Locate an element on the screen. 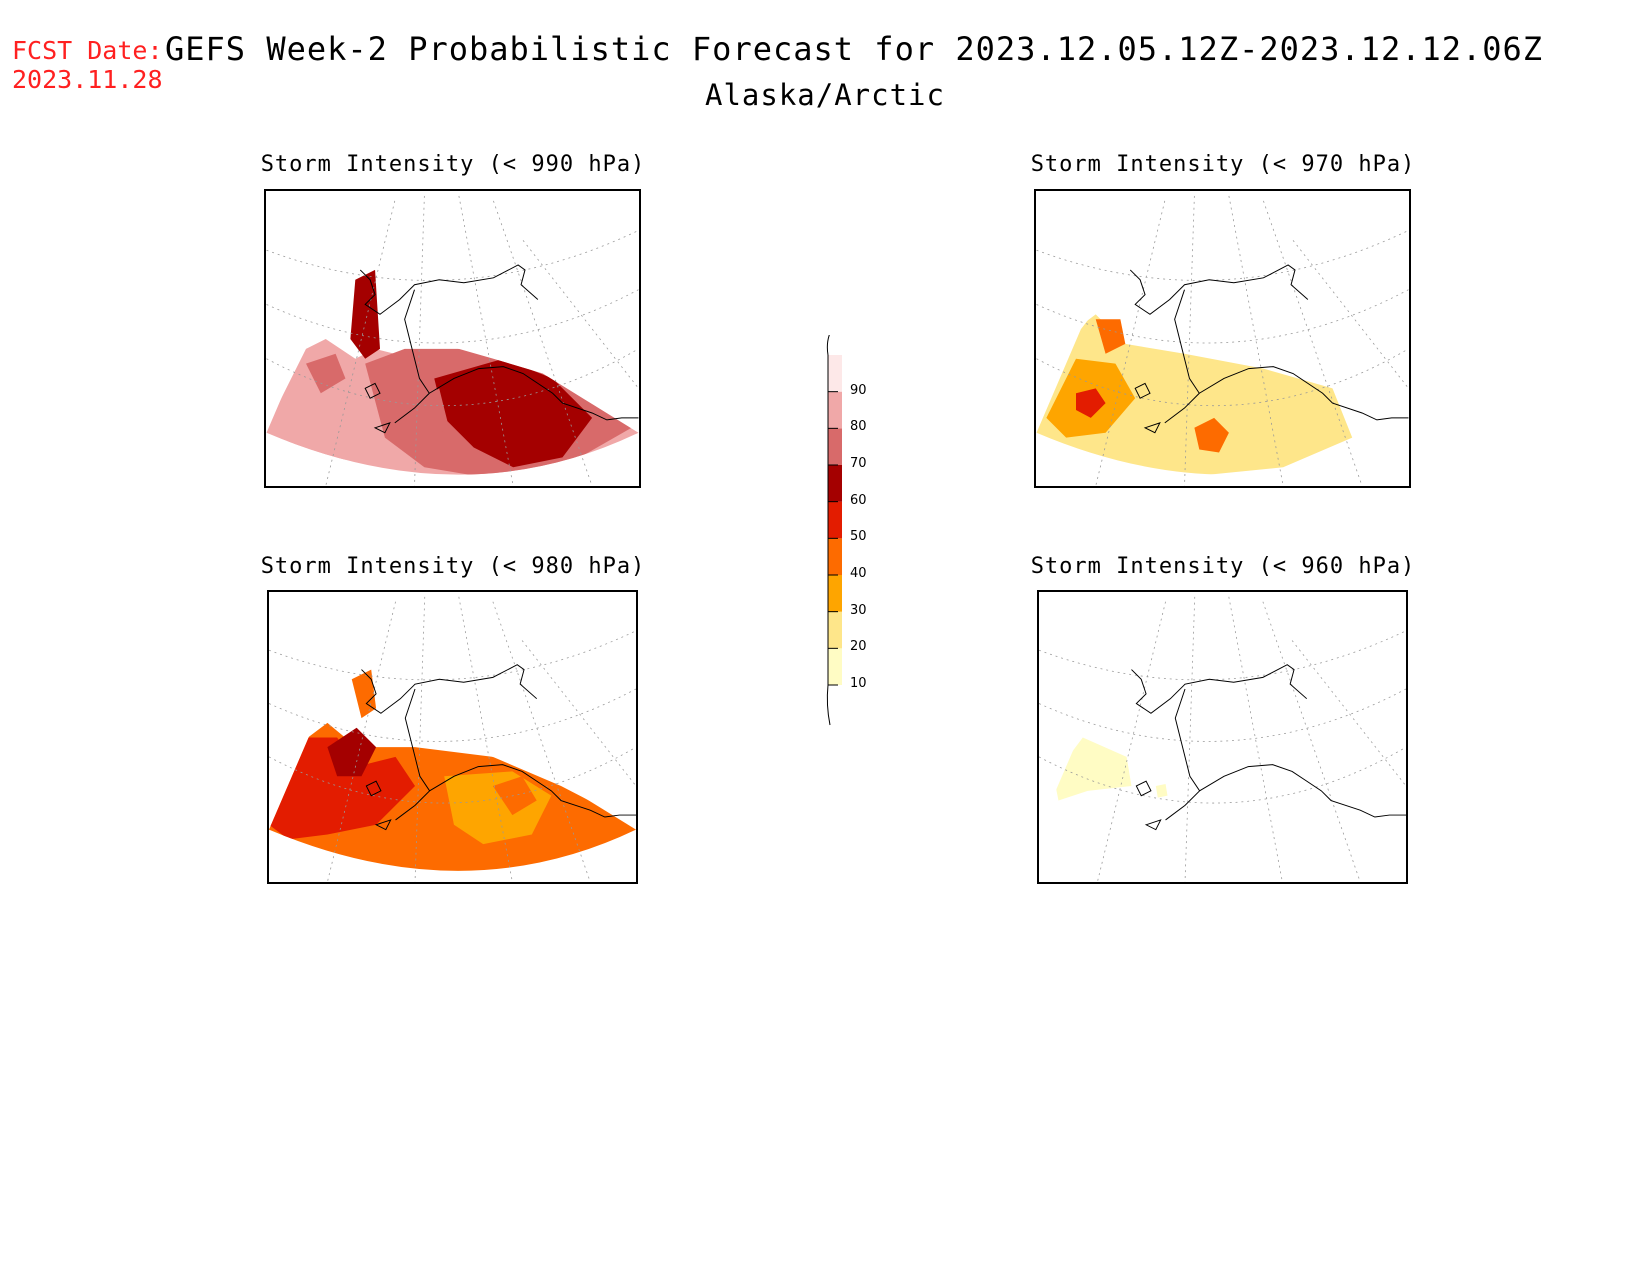 This screenshot has width=1650, height=1275. panel-title-970: Storm Intensity (< 970 hPa) is located at coordinates (1223, 164).